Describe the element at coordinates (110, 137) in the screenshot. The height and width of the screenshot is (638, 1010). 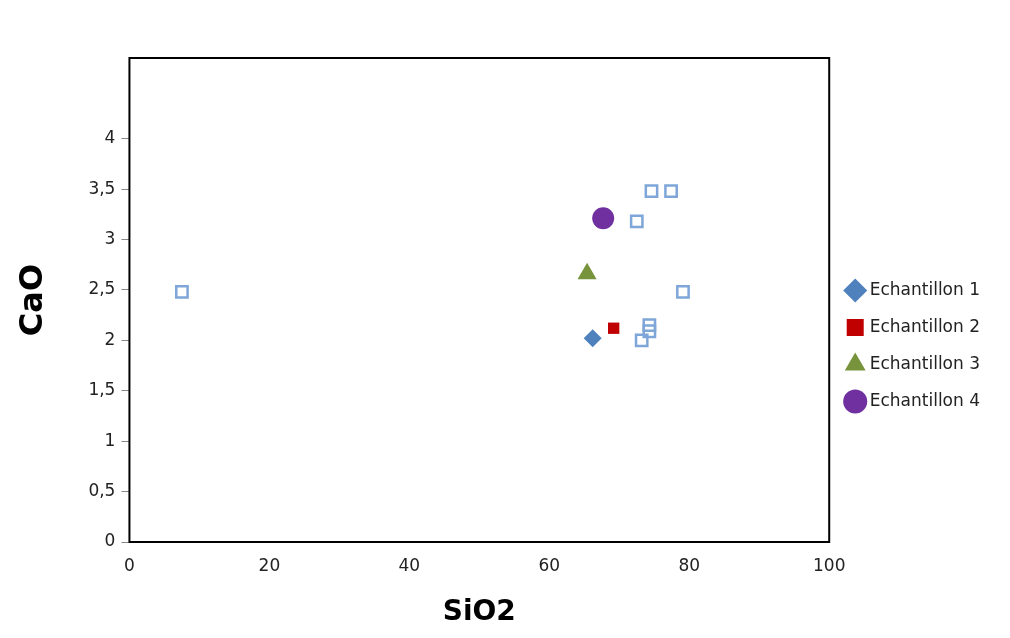
I see `y-tick-label: 4` at that location.